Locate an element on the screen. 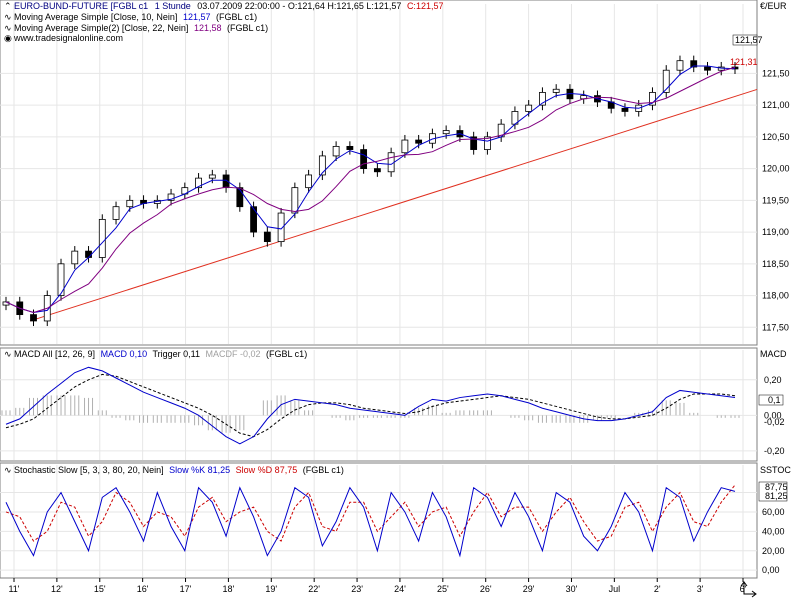 This screenshot has height=600, width=800. x-tick-label: 22' is located at coordinates (314, 589).